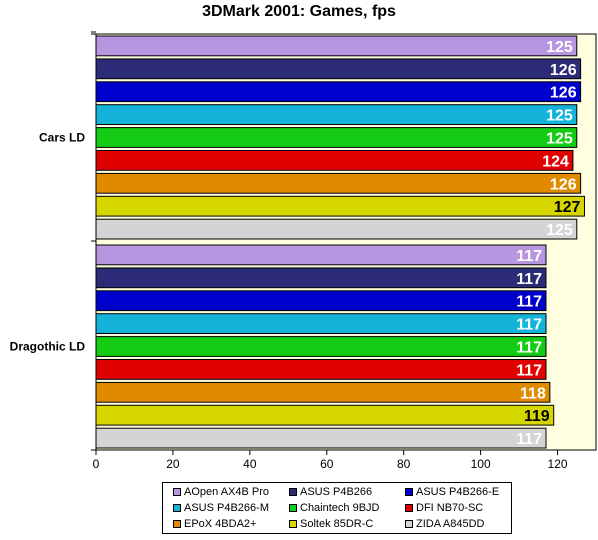 The width and height of the screenshot is (598, 540). Describe the element at coordinates (96, 464) in the screenshot. I see `x-tick-label: 0` at that location.